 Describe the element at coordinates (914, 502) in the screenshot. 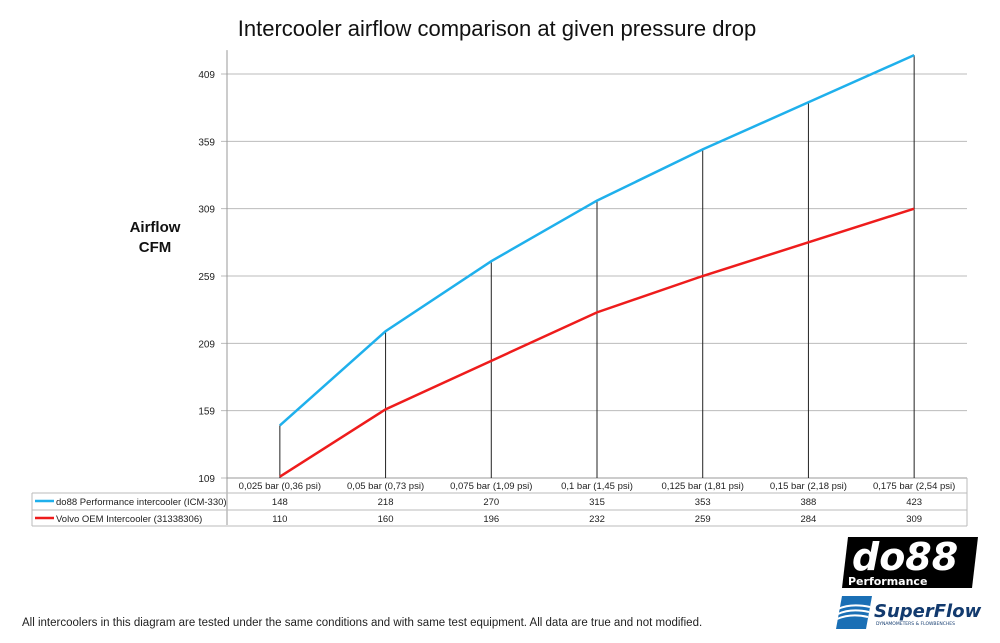

I see `data-label: 423` at that location.